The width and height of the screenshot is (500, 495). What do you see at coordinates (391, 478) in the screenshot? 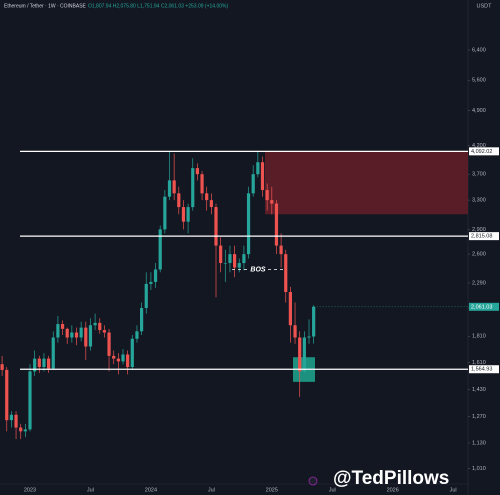
I see `watermark: @TedPillows` at bounding box center [391, 478].